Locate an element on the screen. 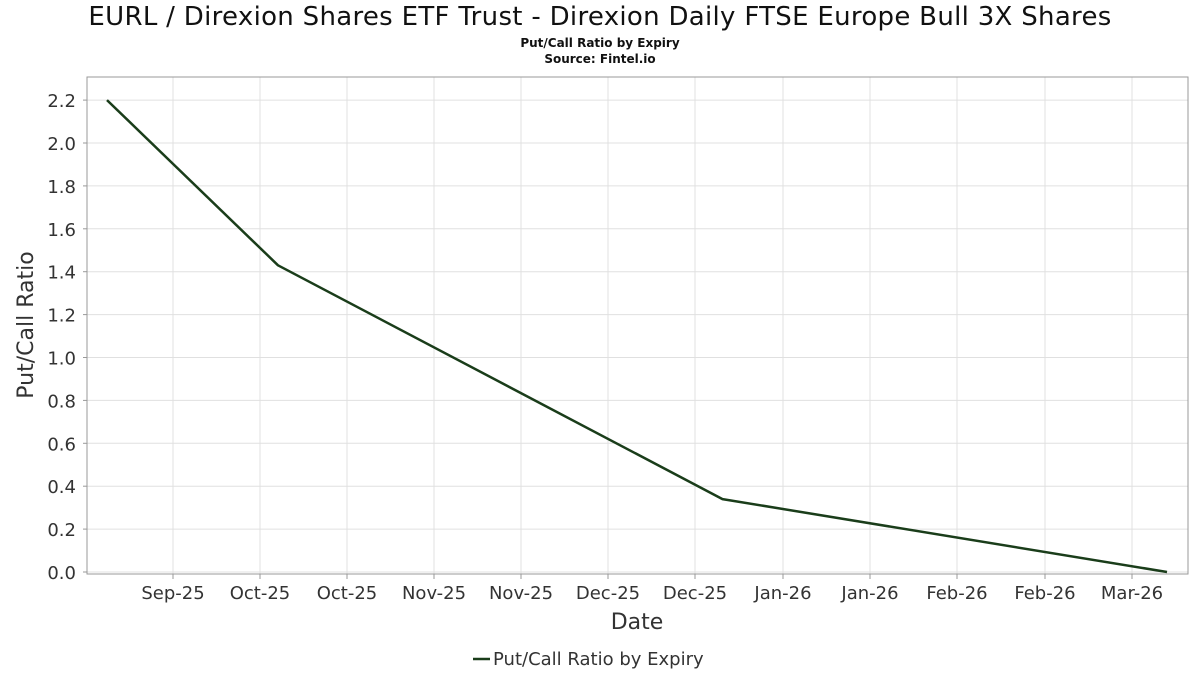 This screenshot has width=1200, height=675. y-tick-label: 0.8 is located at coordinates (61, 401).